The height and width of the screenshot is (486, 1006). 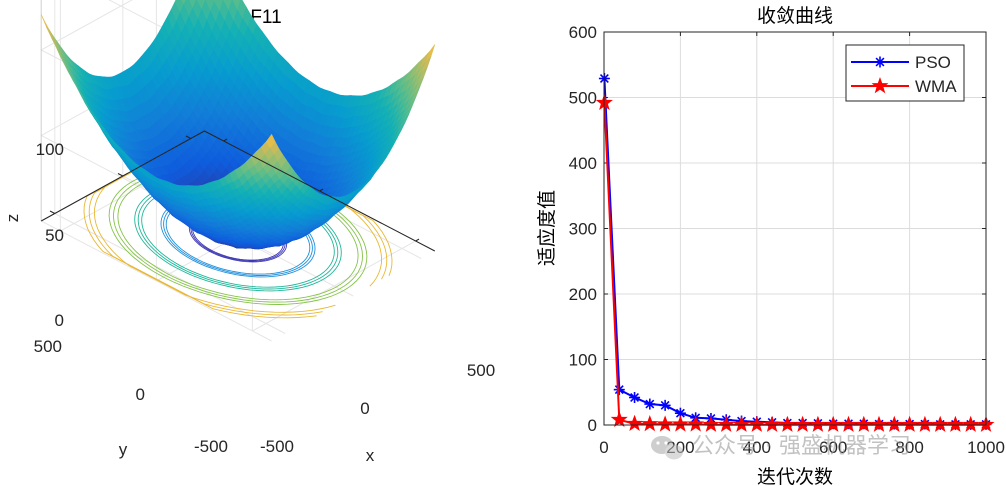 I want to click on x-tick-label: 800, so click(x=909, y=447).